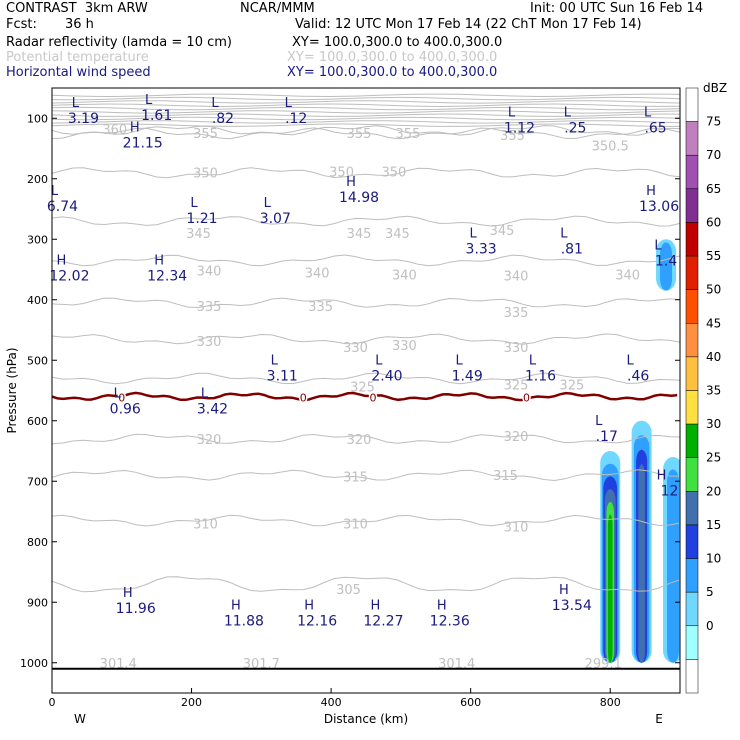 The height and width of the screenshot is (740, 740). What do you see at coordinates (62, 207) in the screenshot?
I see `wind-extremum-value: 6.74` at bounding box center [62, 207].